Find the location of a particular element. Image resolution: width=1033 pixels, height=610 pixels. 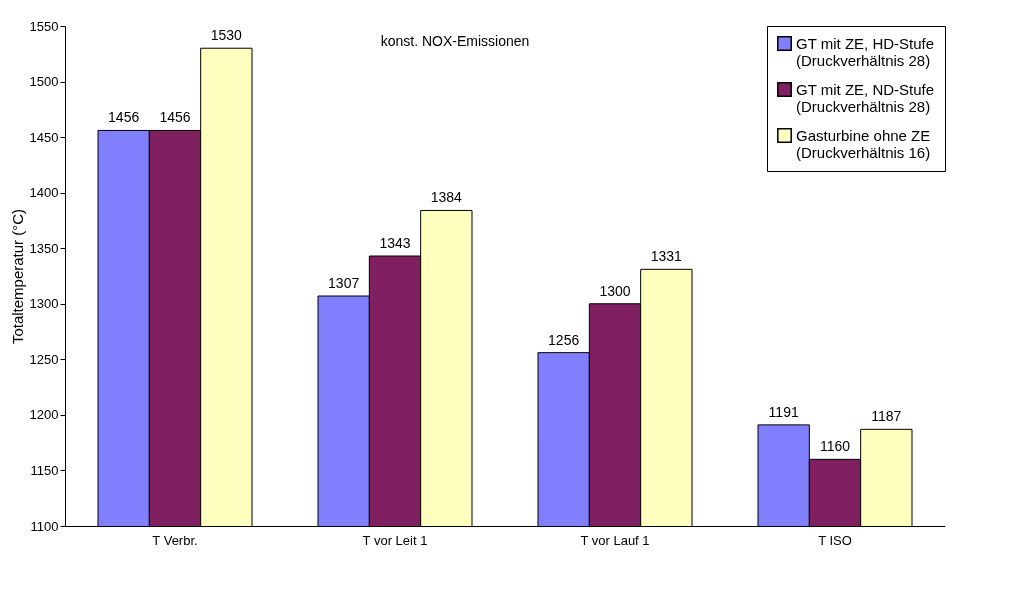

y-tick-label: 1100 is located at coordinates (44, 526).